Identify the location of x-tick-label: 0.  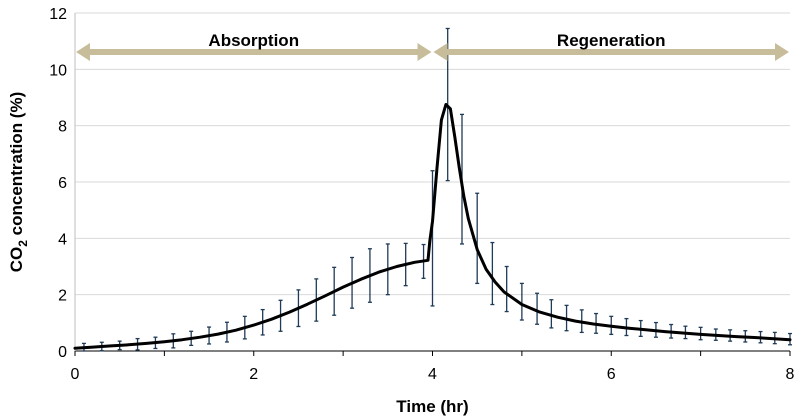
(75, 374).